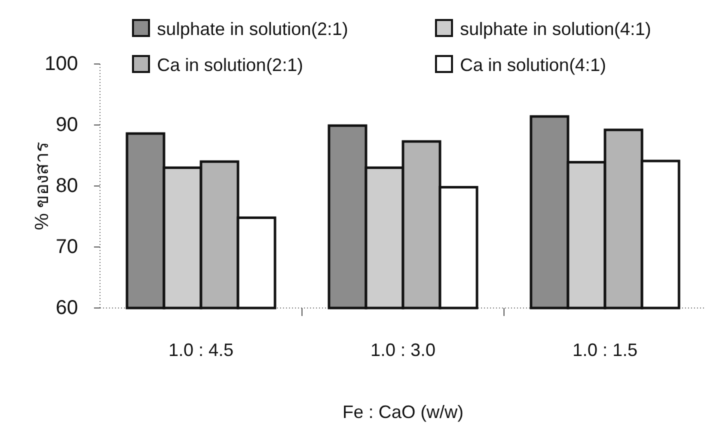  Describe the element at coordinates (42, 186) in the screenshot. I see `ylabel: % ของสาร` at that location.